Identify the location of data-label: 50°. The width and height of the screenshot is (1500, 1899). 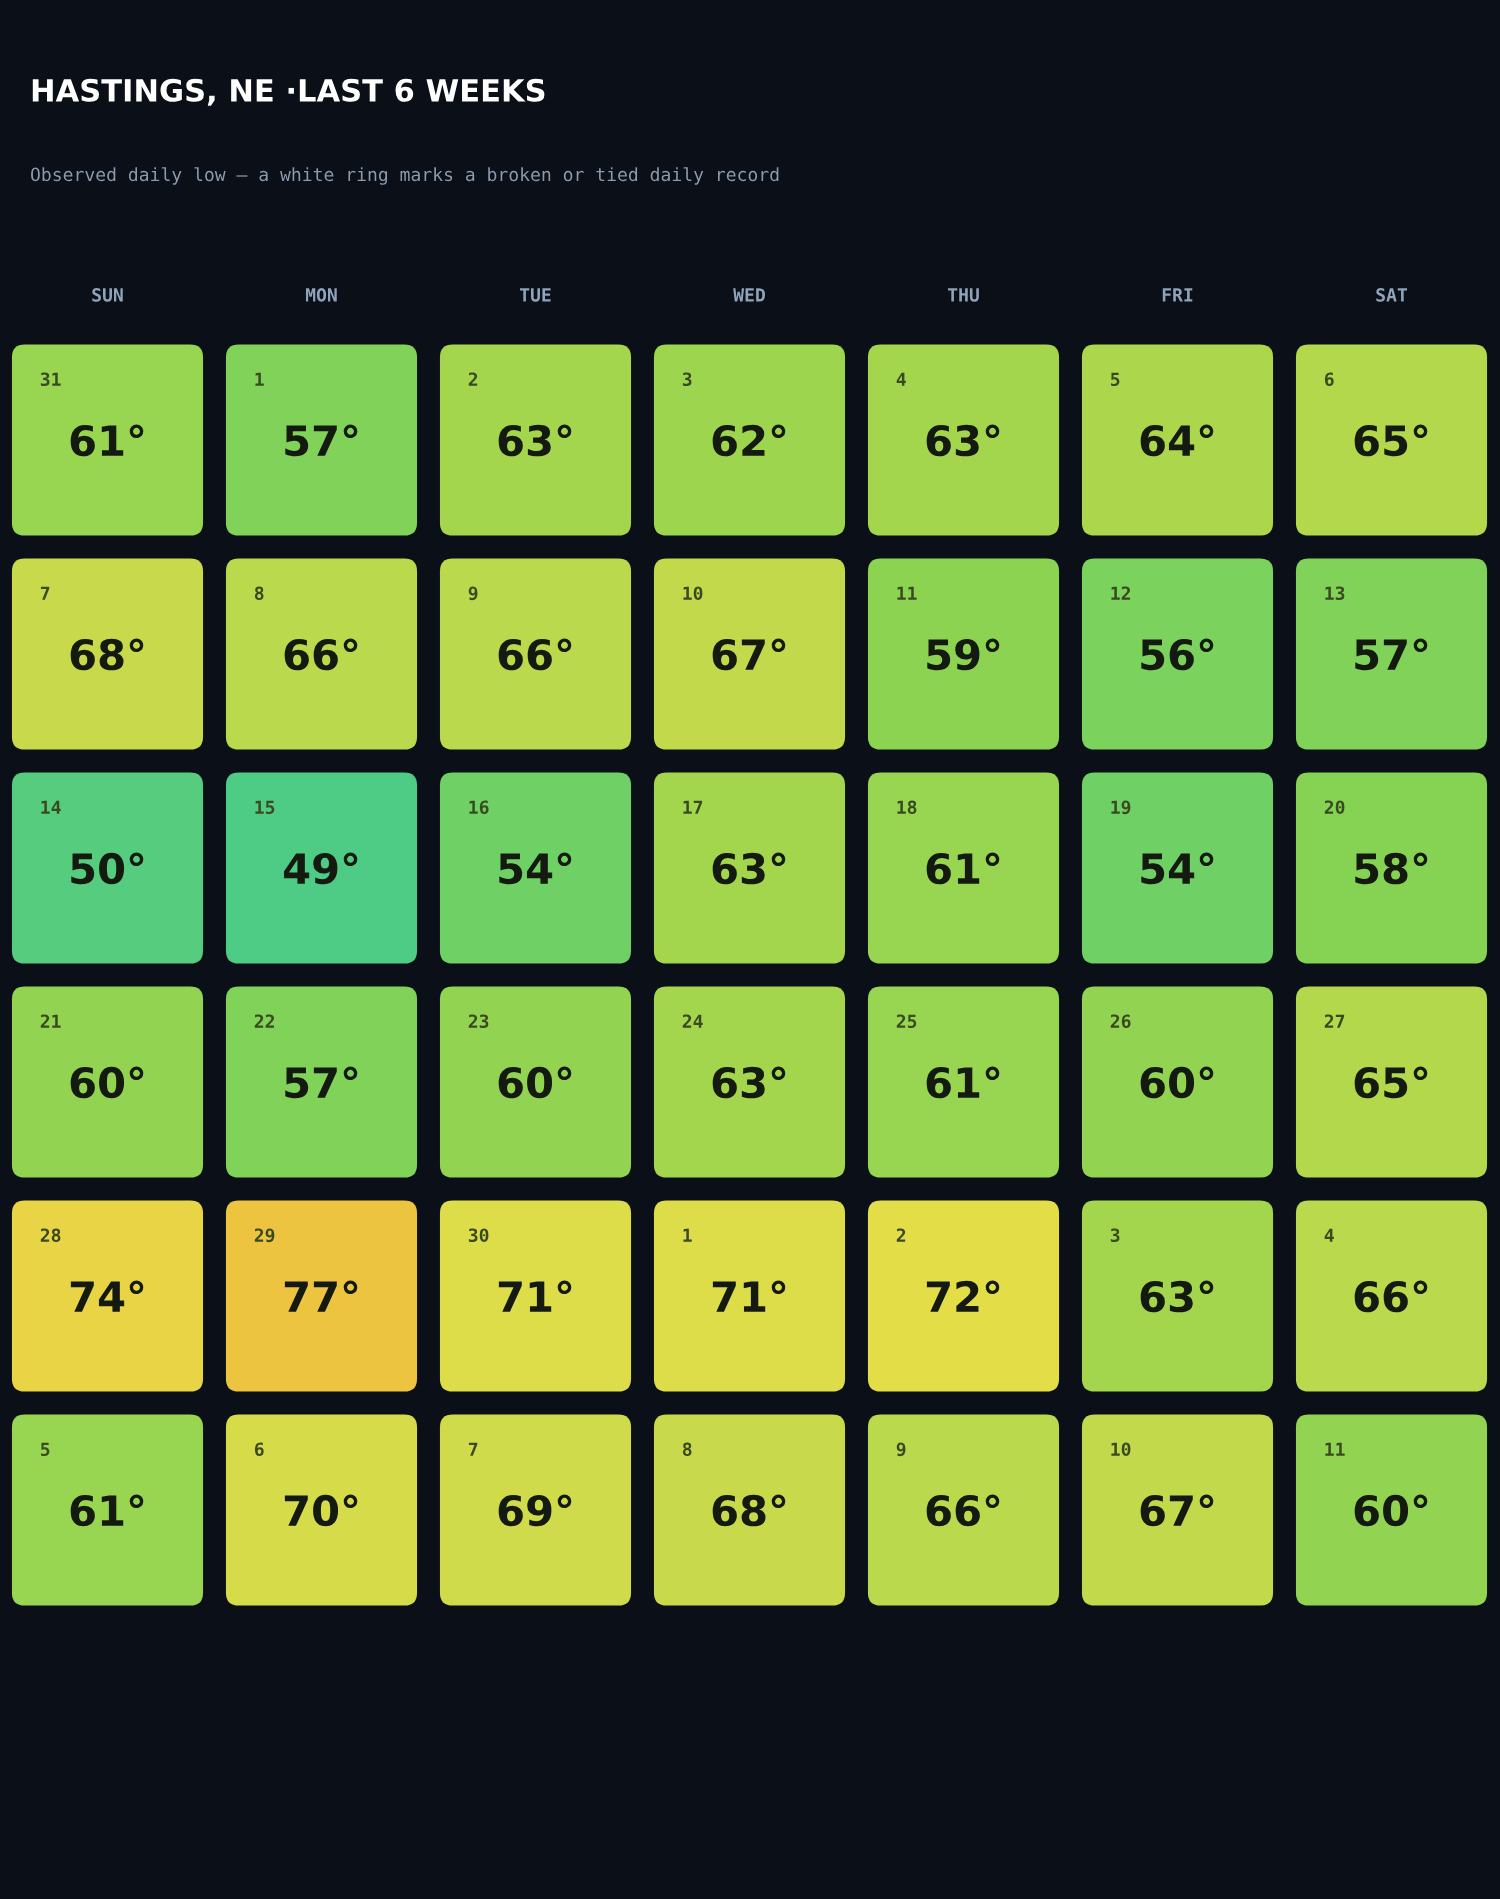
(107, 868).